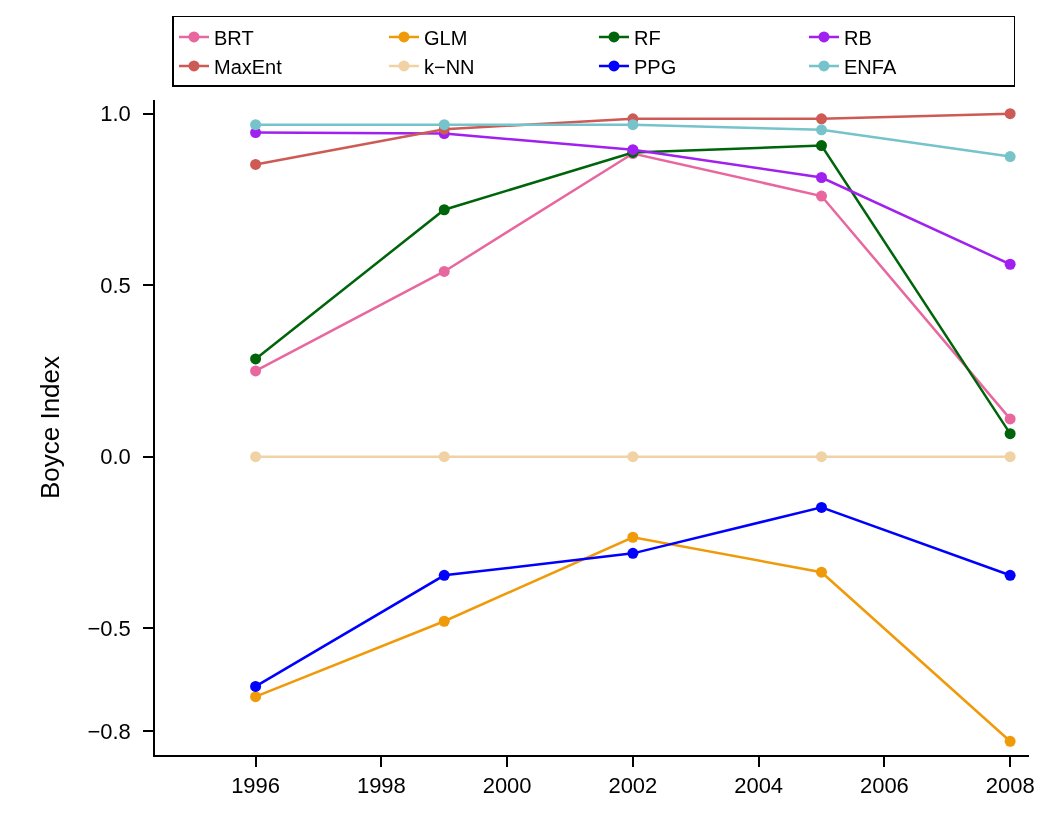  I want to click on y-tick-label: 0.0, so click(115, 457).